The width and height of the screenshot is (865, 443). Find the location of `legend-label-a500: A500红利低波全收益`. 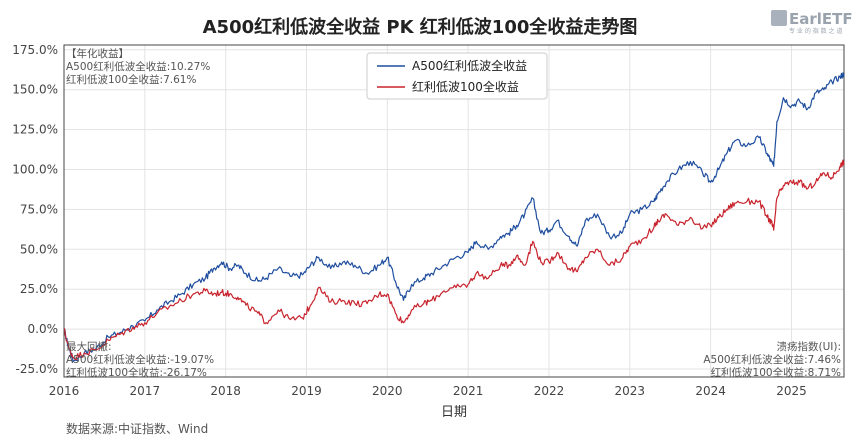

legend-label-a500: A500红利低波全收益 is located at coordinates (469, 65).